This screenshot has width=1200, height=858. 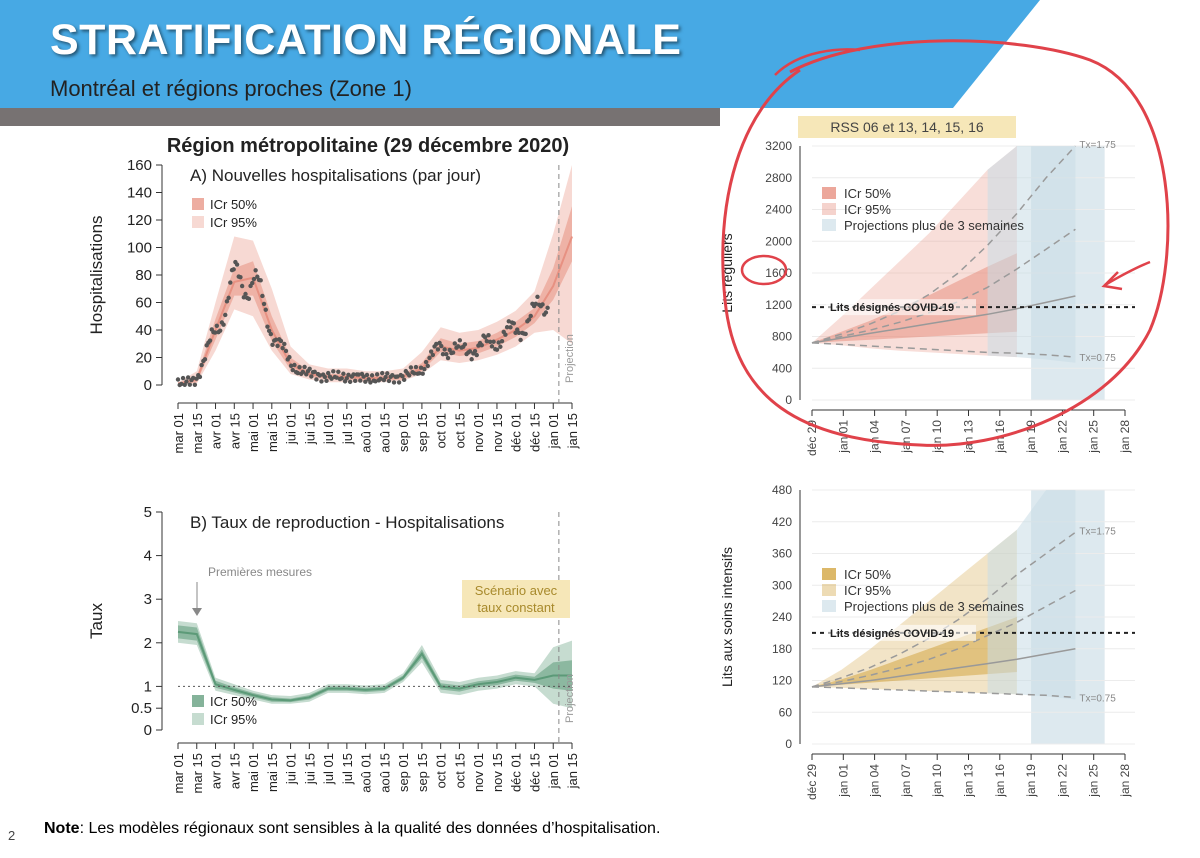 What do you see at coordinates (906, 781) in the screenshot?
I see `chart-3-x-tick-label: jan 07` at bounding box center [906, 781].